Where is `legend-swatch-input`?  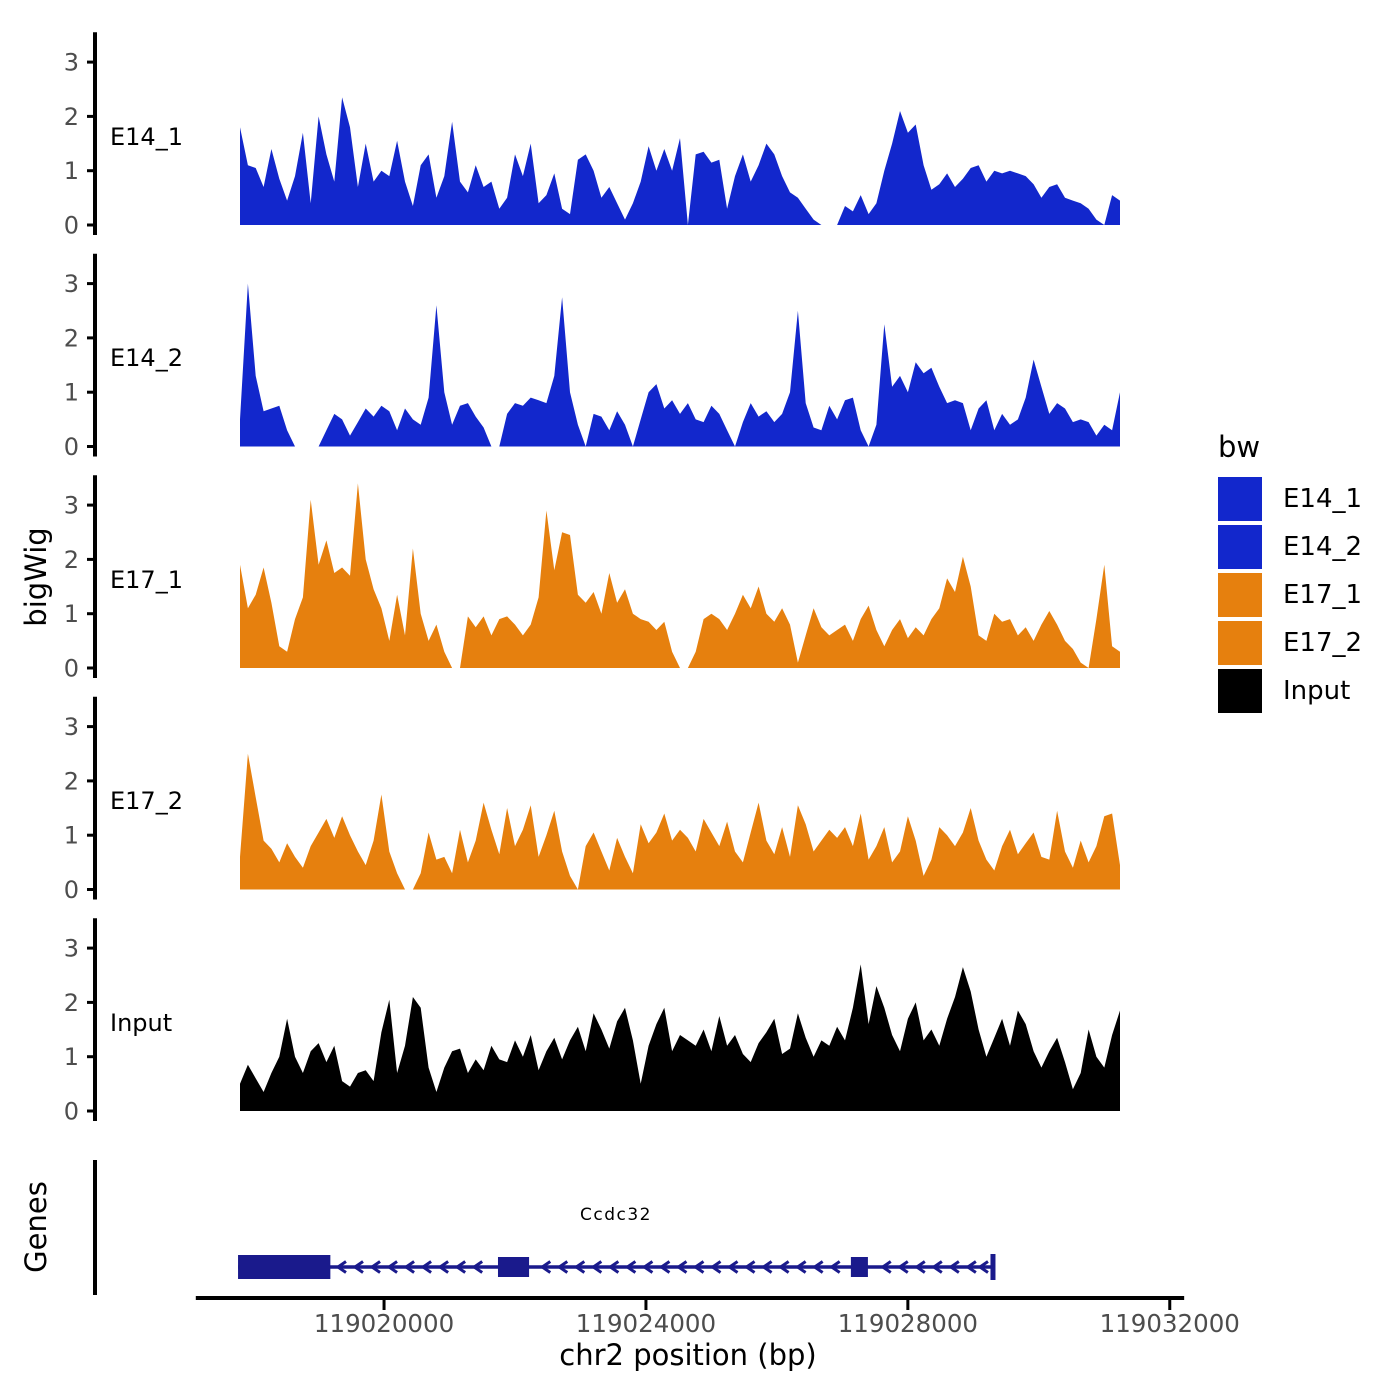 legend-swatch-input is located at coordinates (1240, 691).